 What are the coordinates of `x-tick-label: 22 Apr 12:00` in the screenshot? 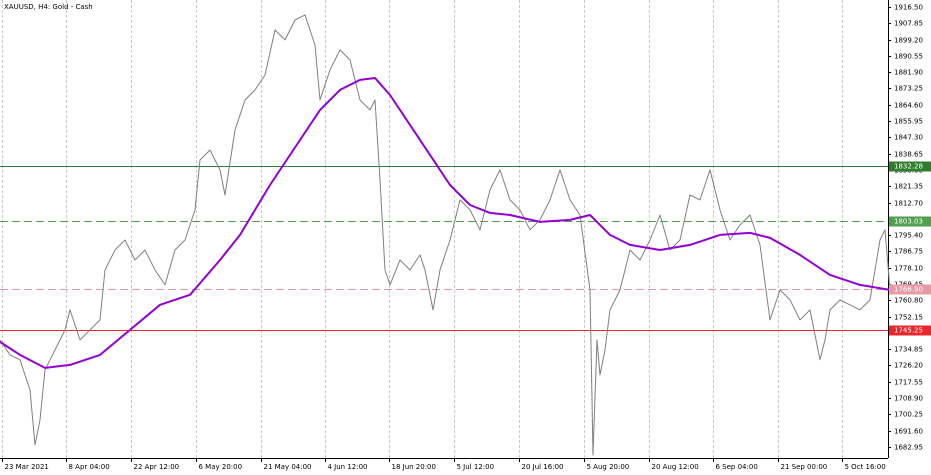 It's located at (157, 467).